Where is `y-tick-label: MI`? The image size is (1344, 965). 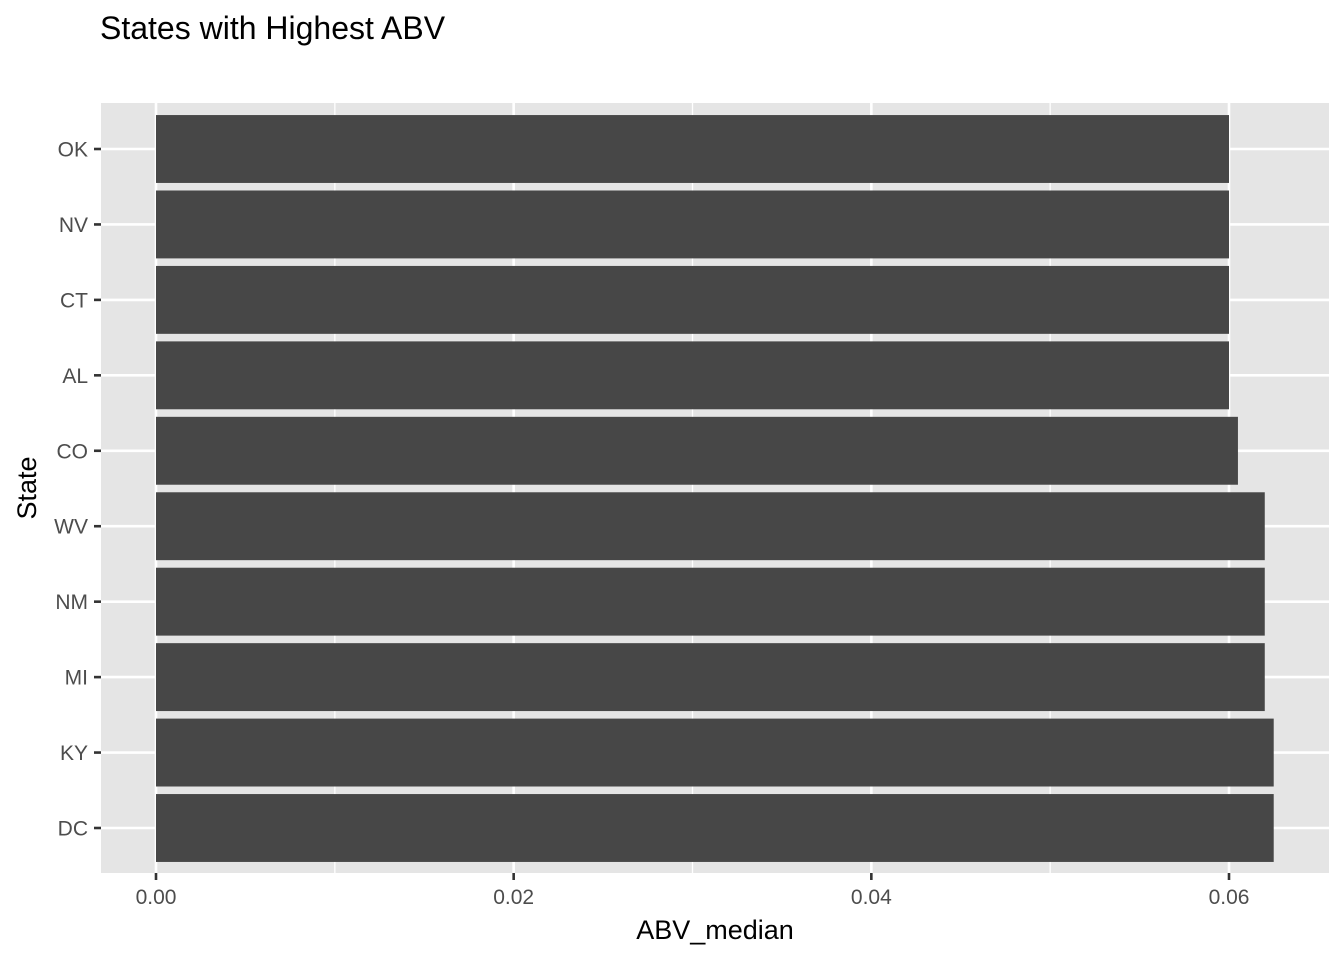 y-tick-label: MI is located at coordinates (76, 678).